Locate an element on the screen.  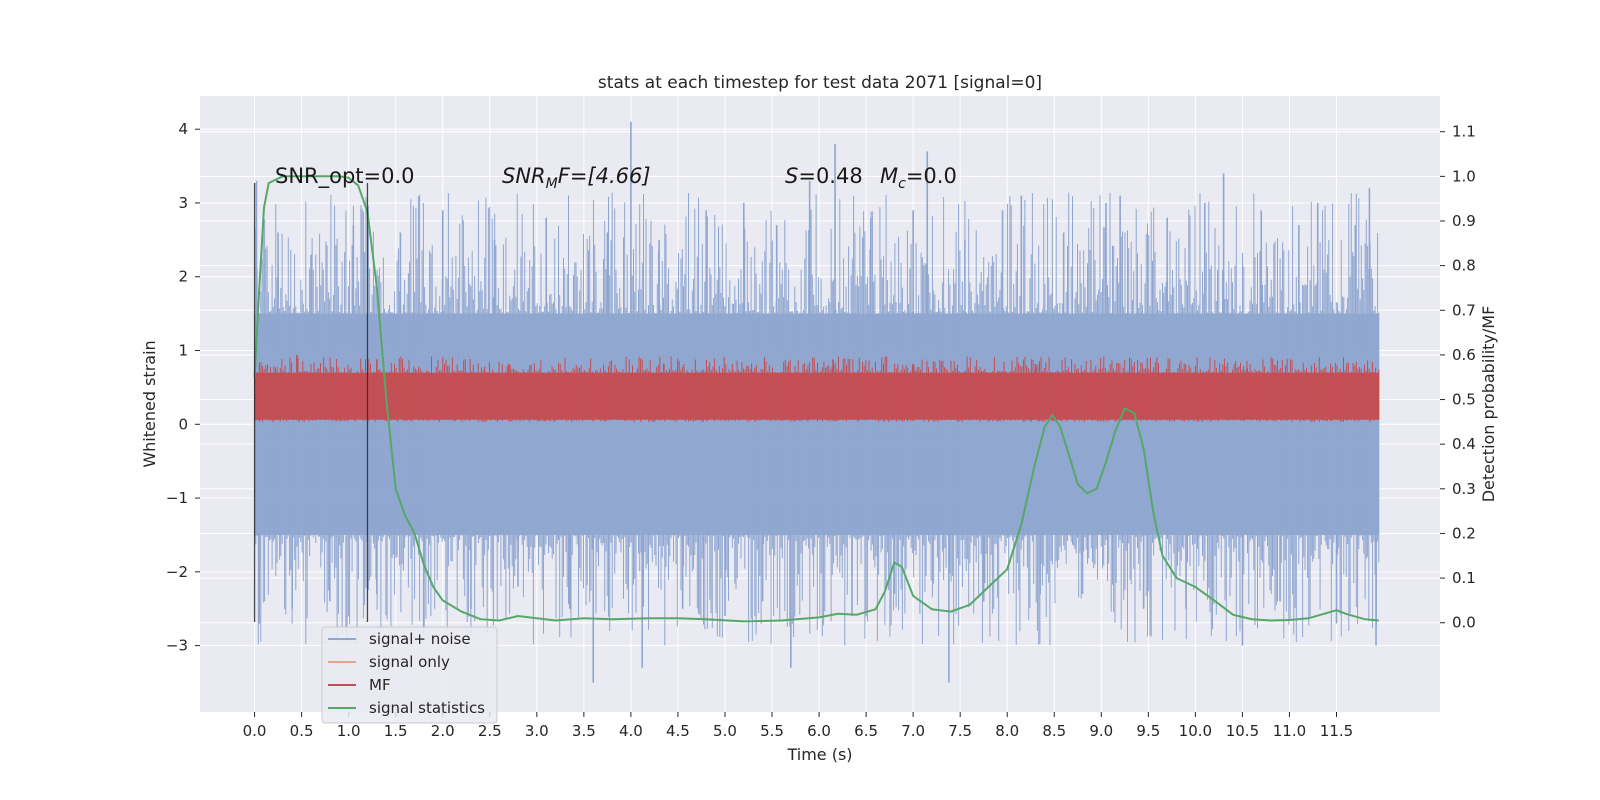
y-left-tick-label: 1 is located at coordinates (183, 351).